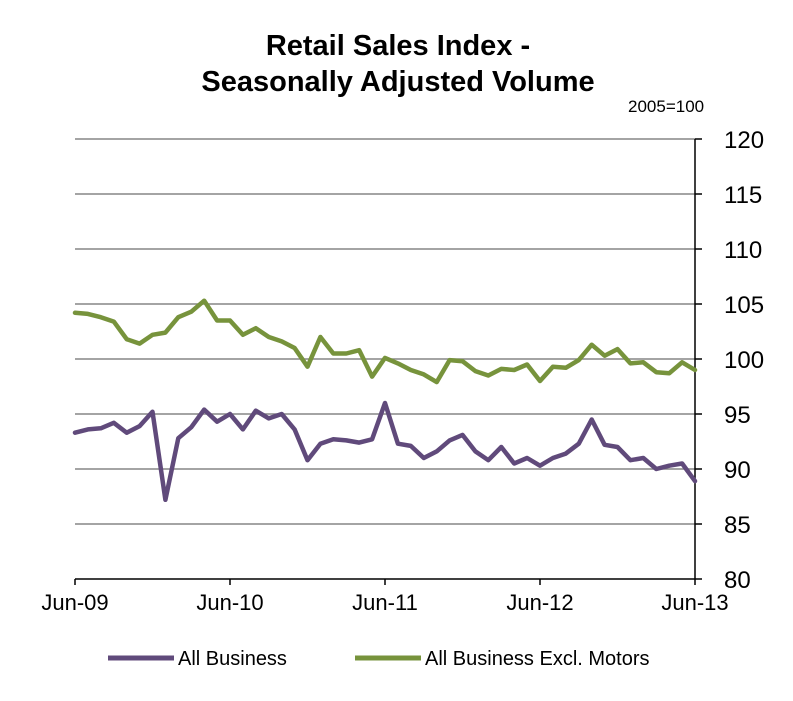 Image resolution: width=793 pixels, height=701 pixels. Describe the element at coordinates (737, 415) in the screenshot. I see `y-tick-label: 95` at that location.